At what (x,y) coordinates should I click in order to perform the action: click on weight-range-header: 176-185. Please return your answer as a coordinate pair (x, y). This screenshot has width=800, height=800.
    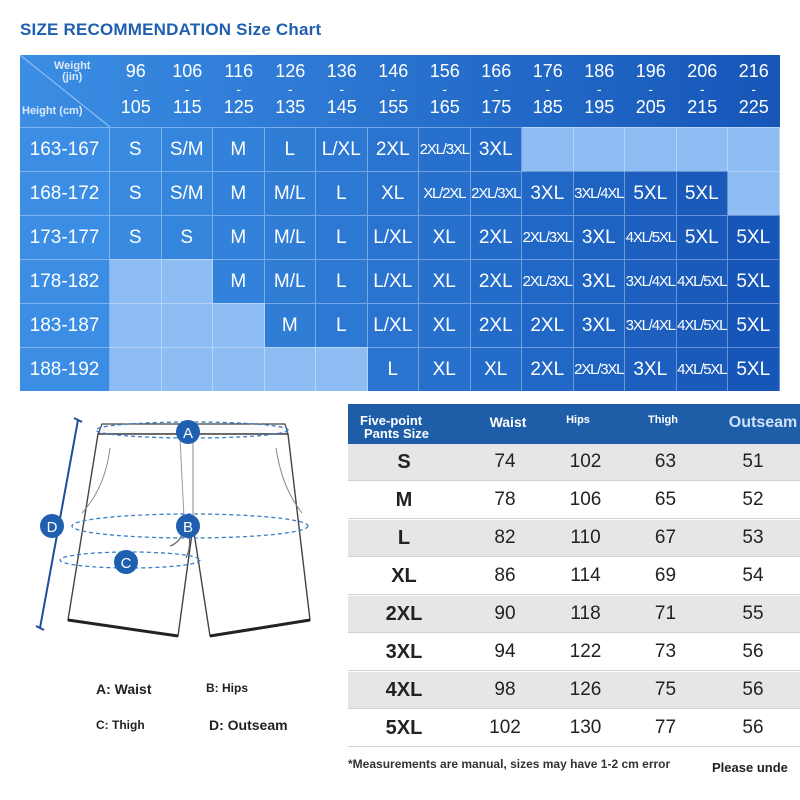
    Looking at the image, I should click on (548, 91).